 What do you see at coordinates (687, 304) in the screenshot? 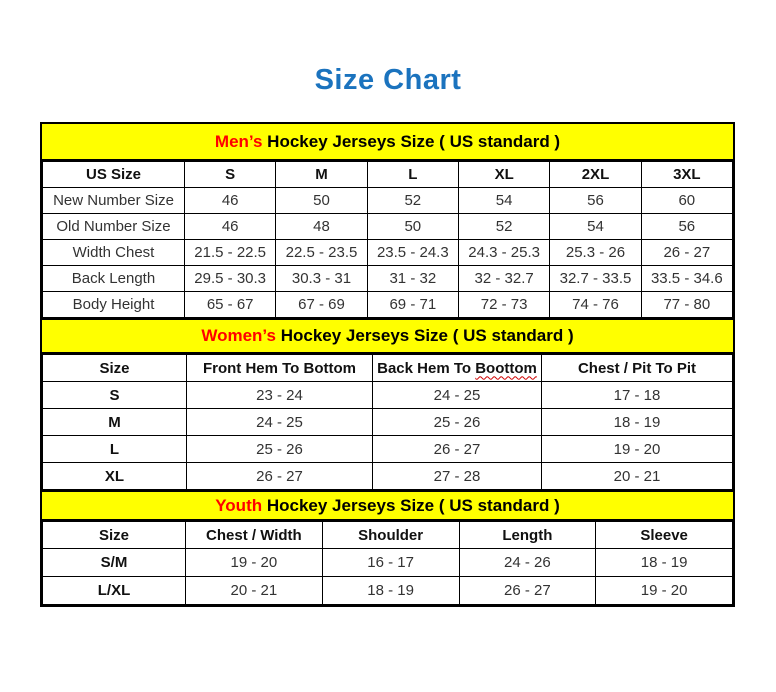
I see `table-cell: 77 - 80` at bounding box center [687, 304].